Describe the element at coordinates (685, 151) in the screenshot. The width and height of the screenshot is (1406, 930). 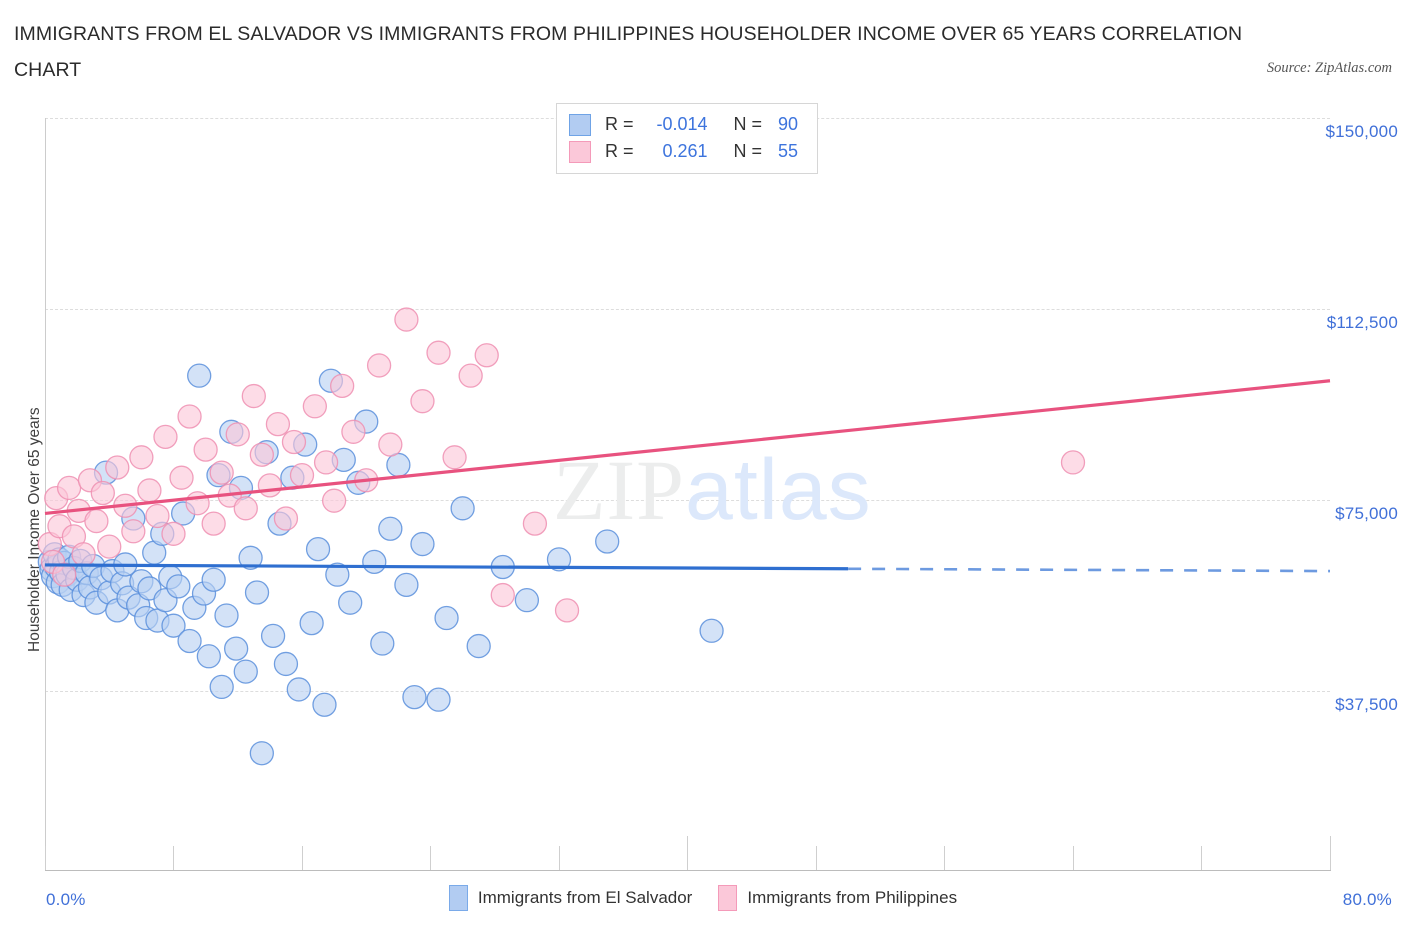
I see `r-value: 0.261` at that location.